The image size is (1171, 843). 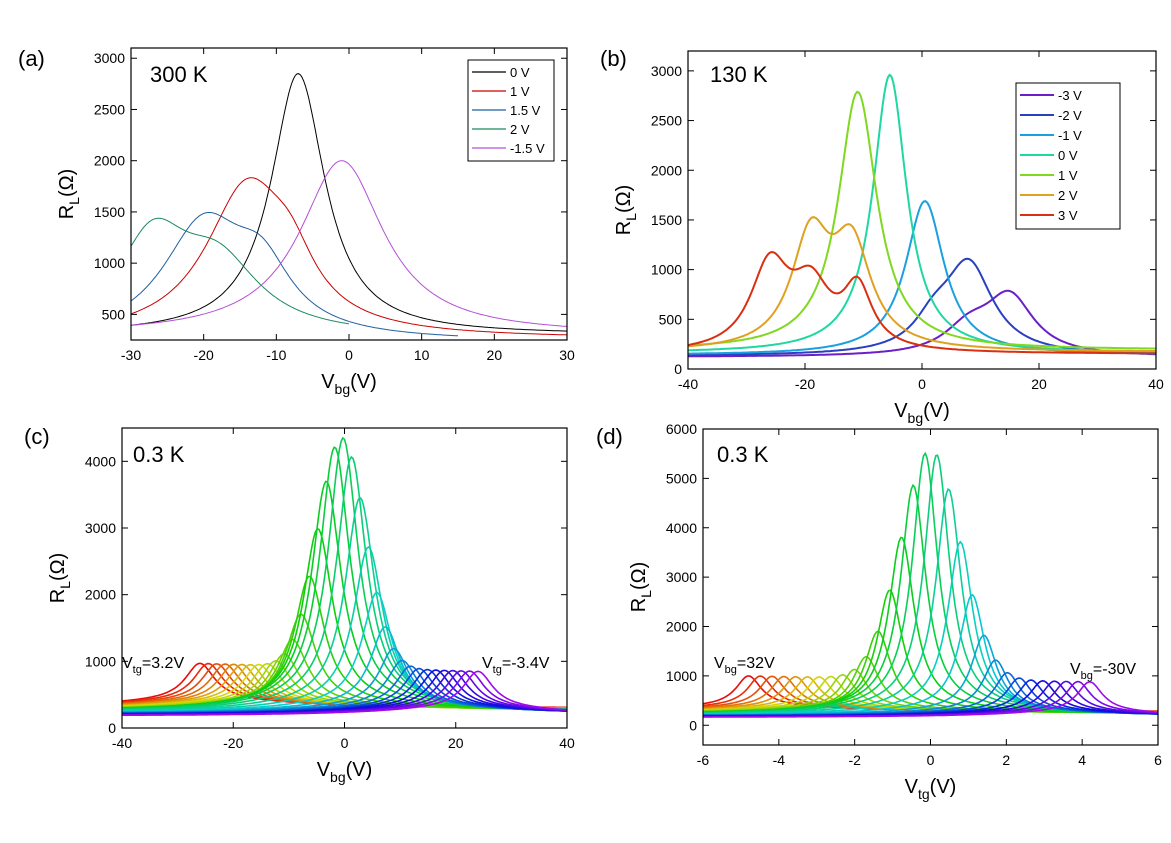 What do you see at coordinates (681, 429) in the screenshot?
I see `y-tick-label: 6000` at bounding box center [681, 429].